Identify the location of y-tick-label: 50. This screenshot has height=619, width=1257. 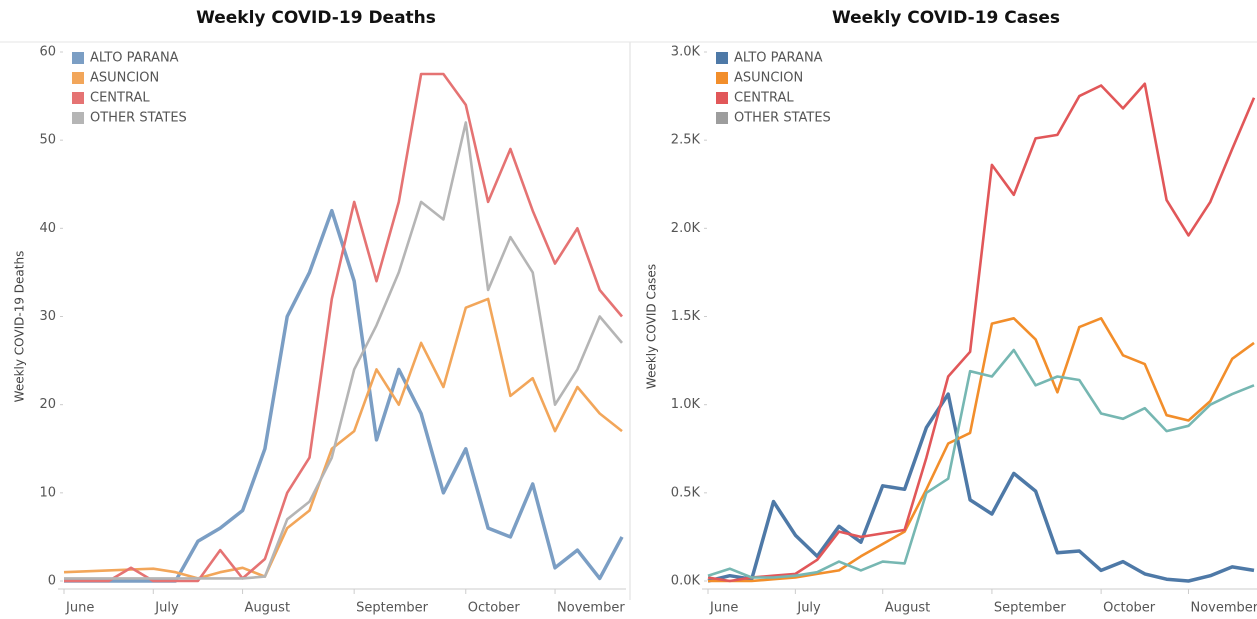
(47, 140).